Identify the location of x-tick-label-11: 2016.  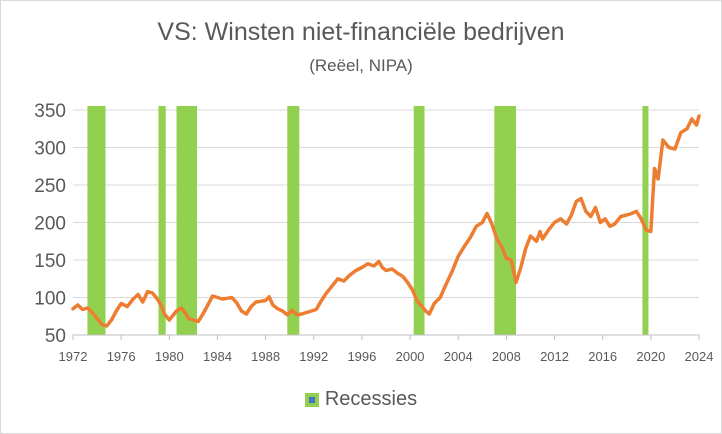
(602, 356).